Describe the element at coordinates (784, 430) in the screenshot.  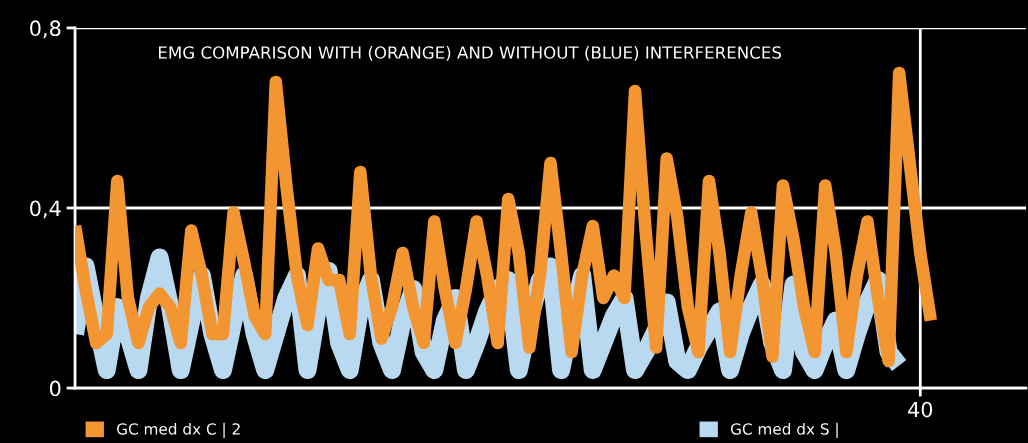
I see `legend-label: GC med dx S |` at that location.